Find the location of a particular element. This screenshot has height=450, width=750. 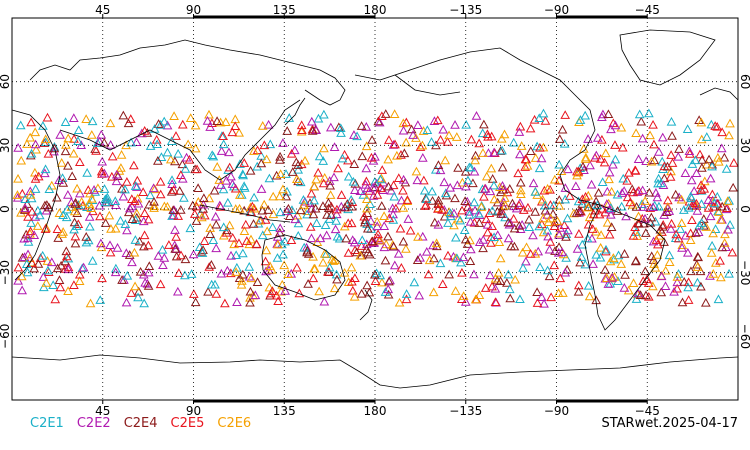

left-lat-label: 60 is located at coordinates (6, 81).